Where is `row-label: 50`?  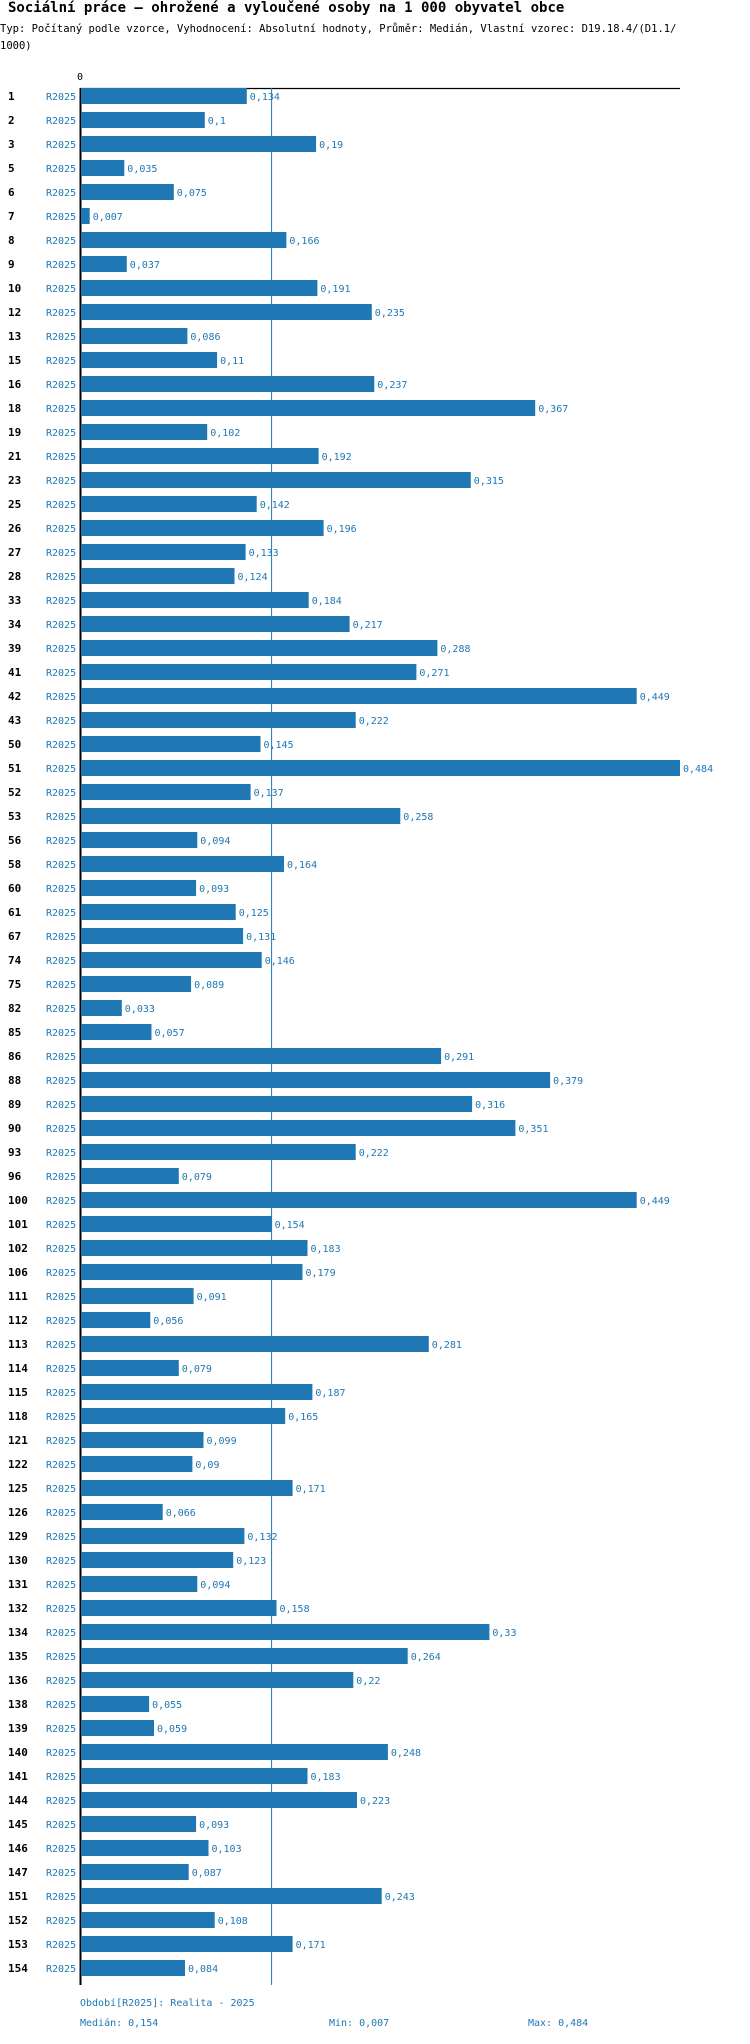
row-label: 50 is located at coordinates (14, 744).